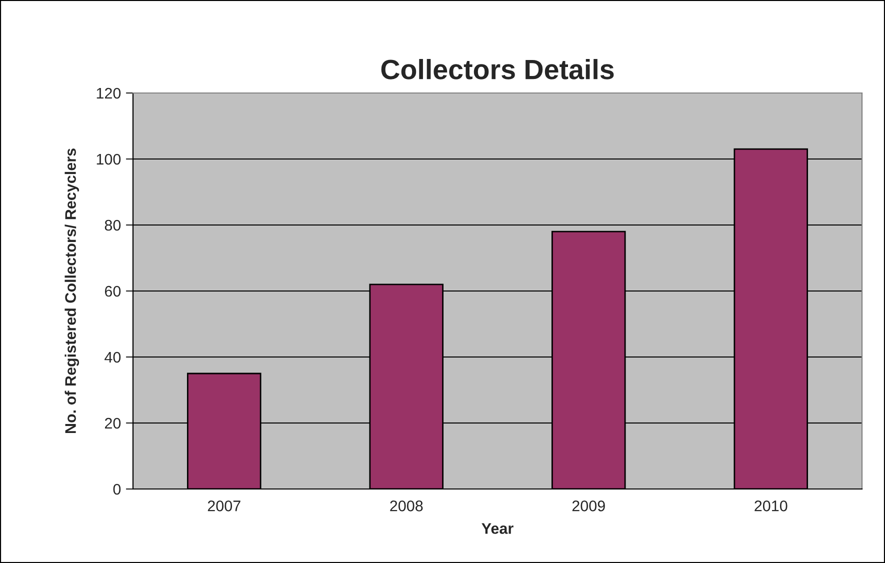  Describe the element at coordinates (497, 69) in the screenshot. I see `chart-title: Collectors Details` at that location.